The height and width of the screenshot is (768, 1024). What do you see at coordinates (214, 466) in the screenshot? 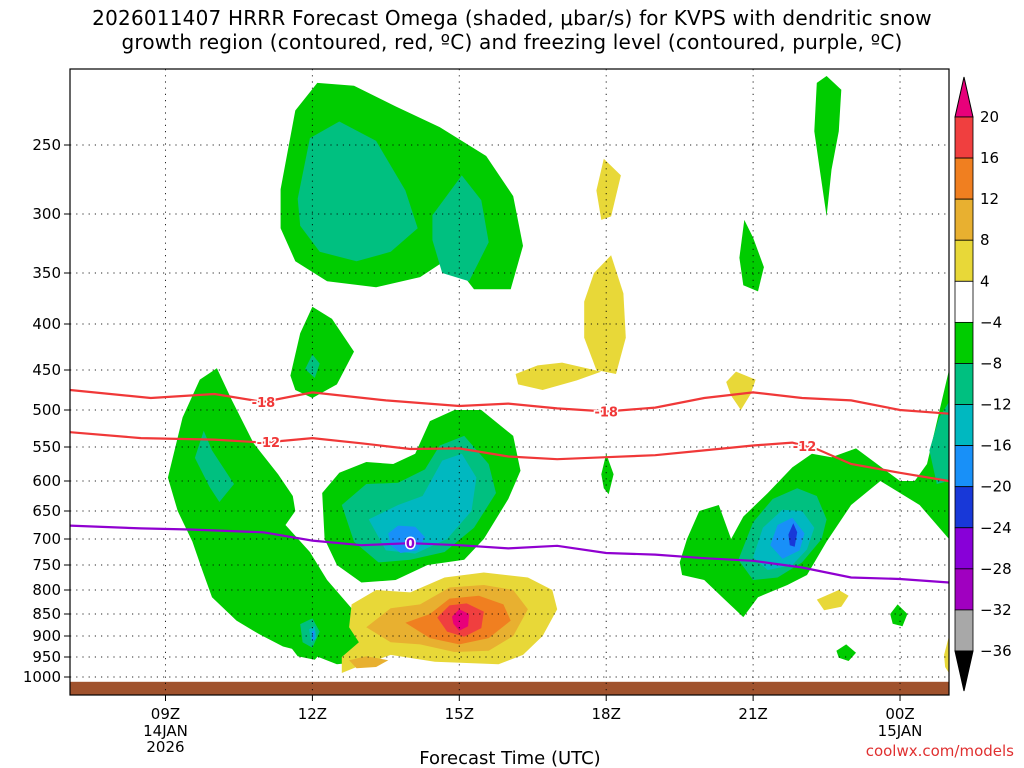
I see `omega-region-left-column-inner-lt-m8` at bounding box center [214, 466].